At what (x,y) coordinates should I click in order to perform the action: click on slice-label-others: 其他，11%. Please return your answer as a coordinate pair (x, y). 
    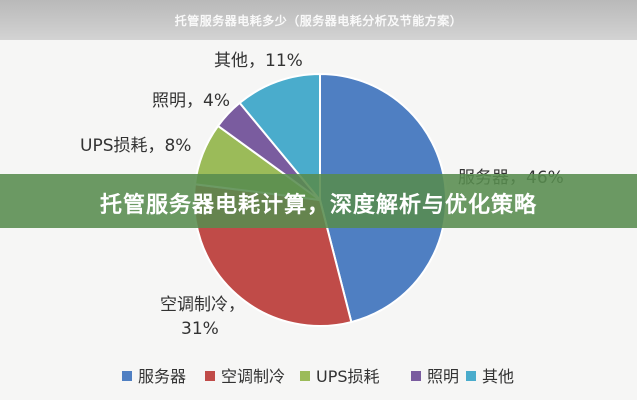
    Looking at the image, I should click on (258, 61).